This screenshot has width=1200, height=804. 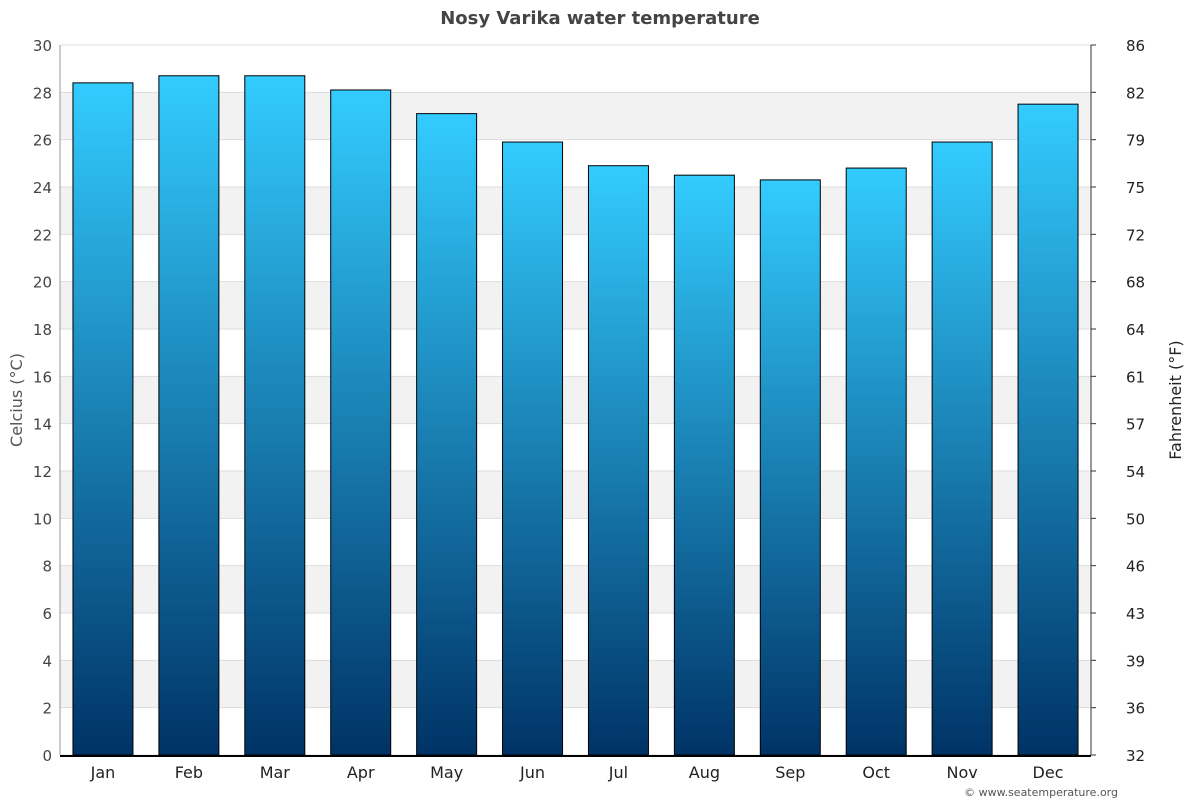 I want to click on bar-jul, so click(x=618, y=460).